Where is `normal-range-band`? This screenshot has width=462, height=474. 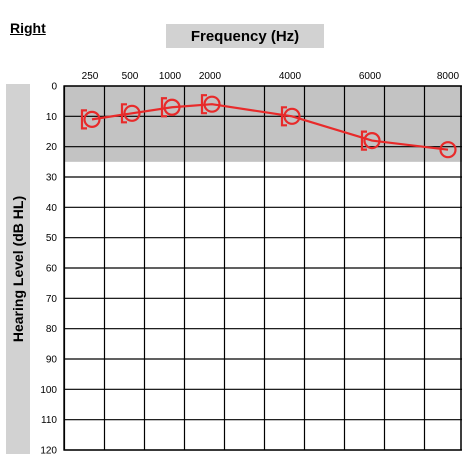
normal-range-band is located at coordinates (263, 124).